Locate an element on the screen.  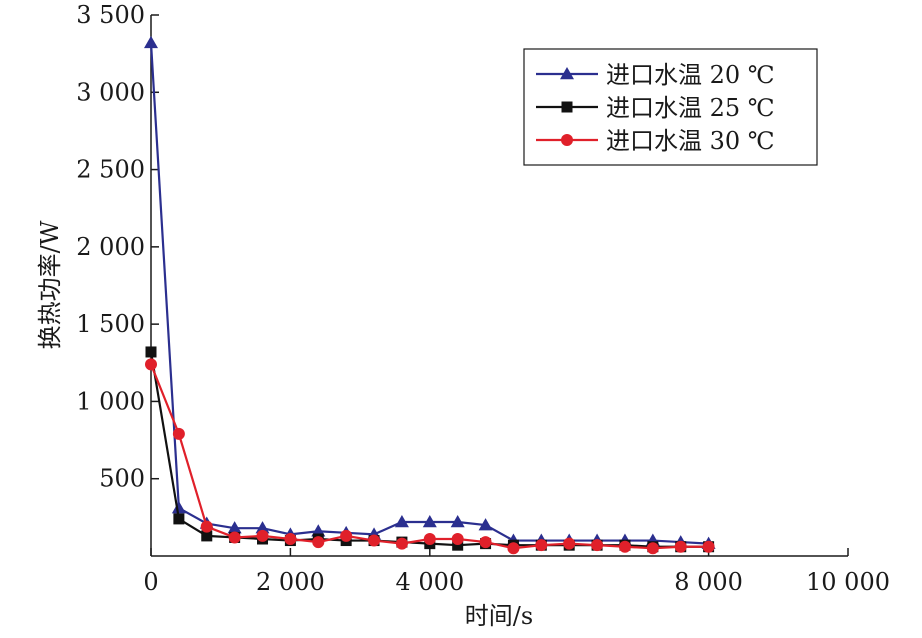
y-ticks: 500 1 000 1 500 2 000 2 500 3 000 3 500 is located at coordinates (117, 247).